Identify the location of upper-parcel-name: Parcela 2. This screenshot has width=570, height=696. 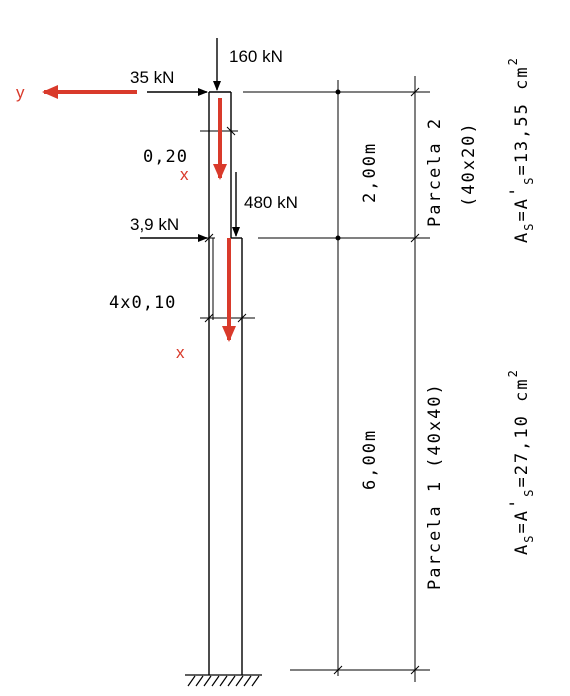
(435, 172).